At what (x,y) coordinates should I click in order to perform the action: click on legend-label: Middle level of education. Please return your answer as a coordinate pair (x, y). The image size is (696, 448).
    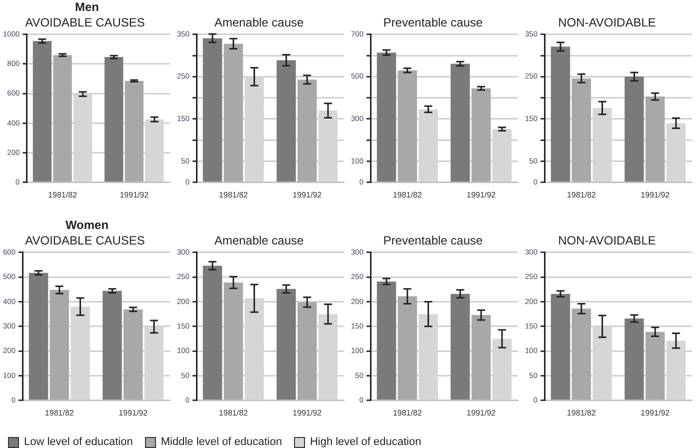
    Looking at the image, I should click on (221, 442).